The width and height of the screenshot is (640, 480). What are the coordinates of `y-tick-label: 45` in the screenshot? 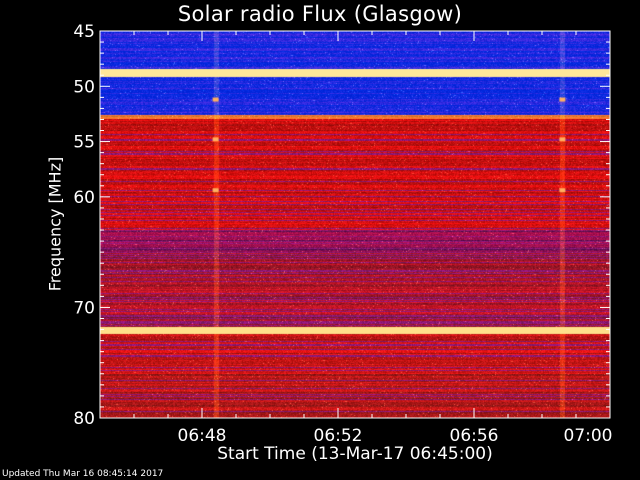 It's located at (84, 32).